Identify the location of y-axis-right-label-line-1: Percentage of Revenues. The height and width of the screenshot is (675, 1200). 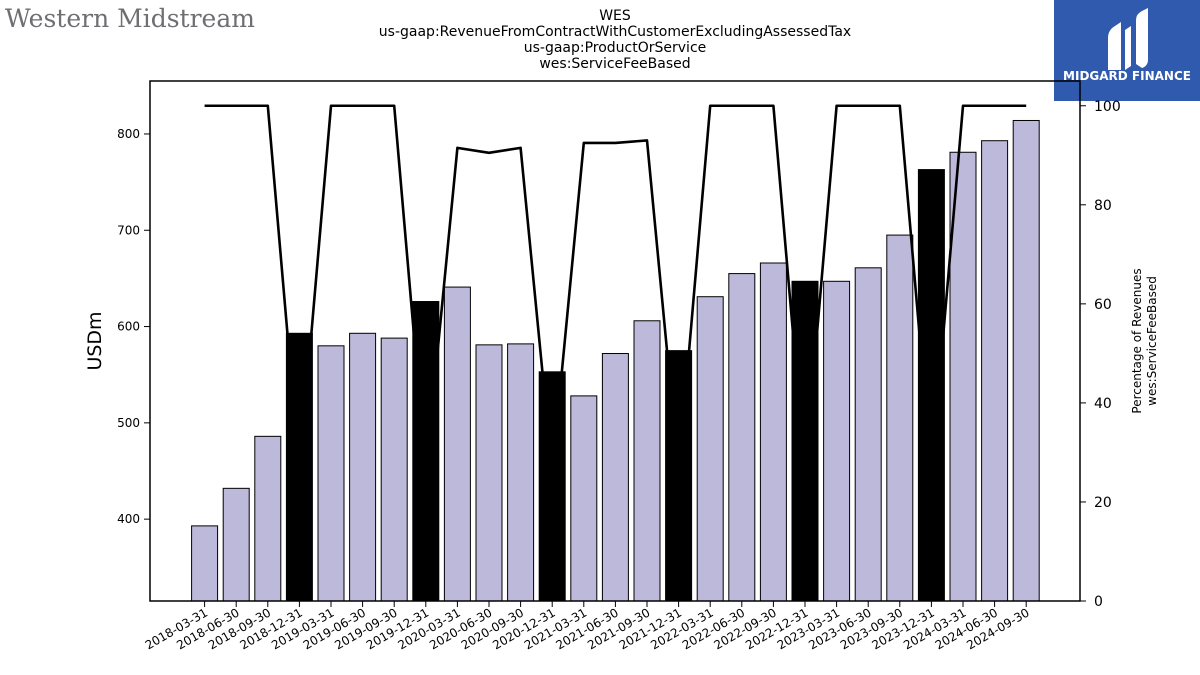
(1137, 340).